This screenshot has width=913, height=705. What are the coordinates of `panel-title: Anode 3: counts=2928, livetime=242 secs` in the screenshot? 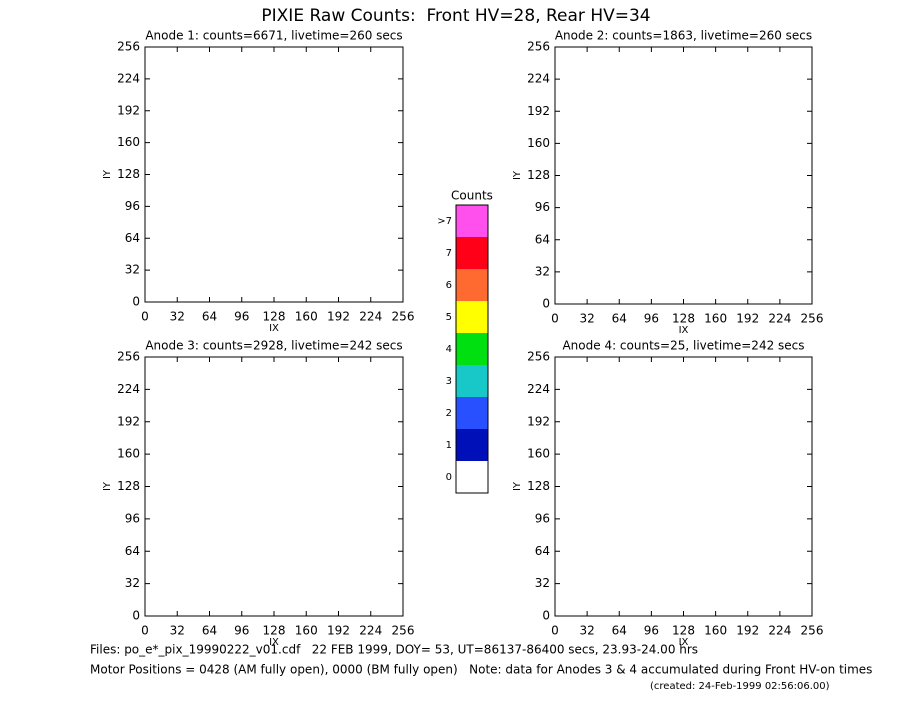 It's located at (273, 346).